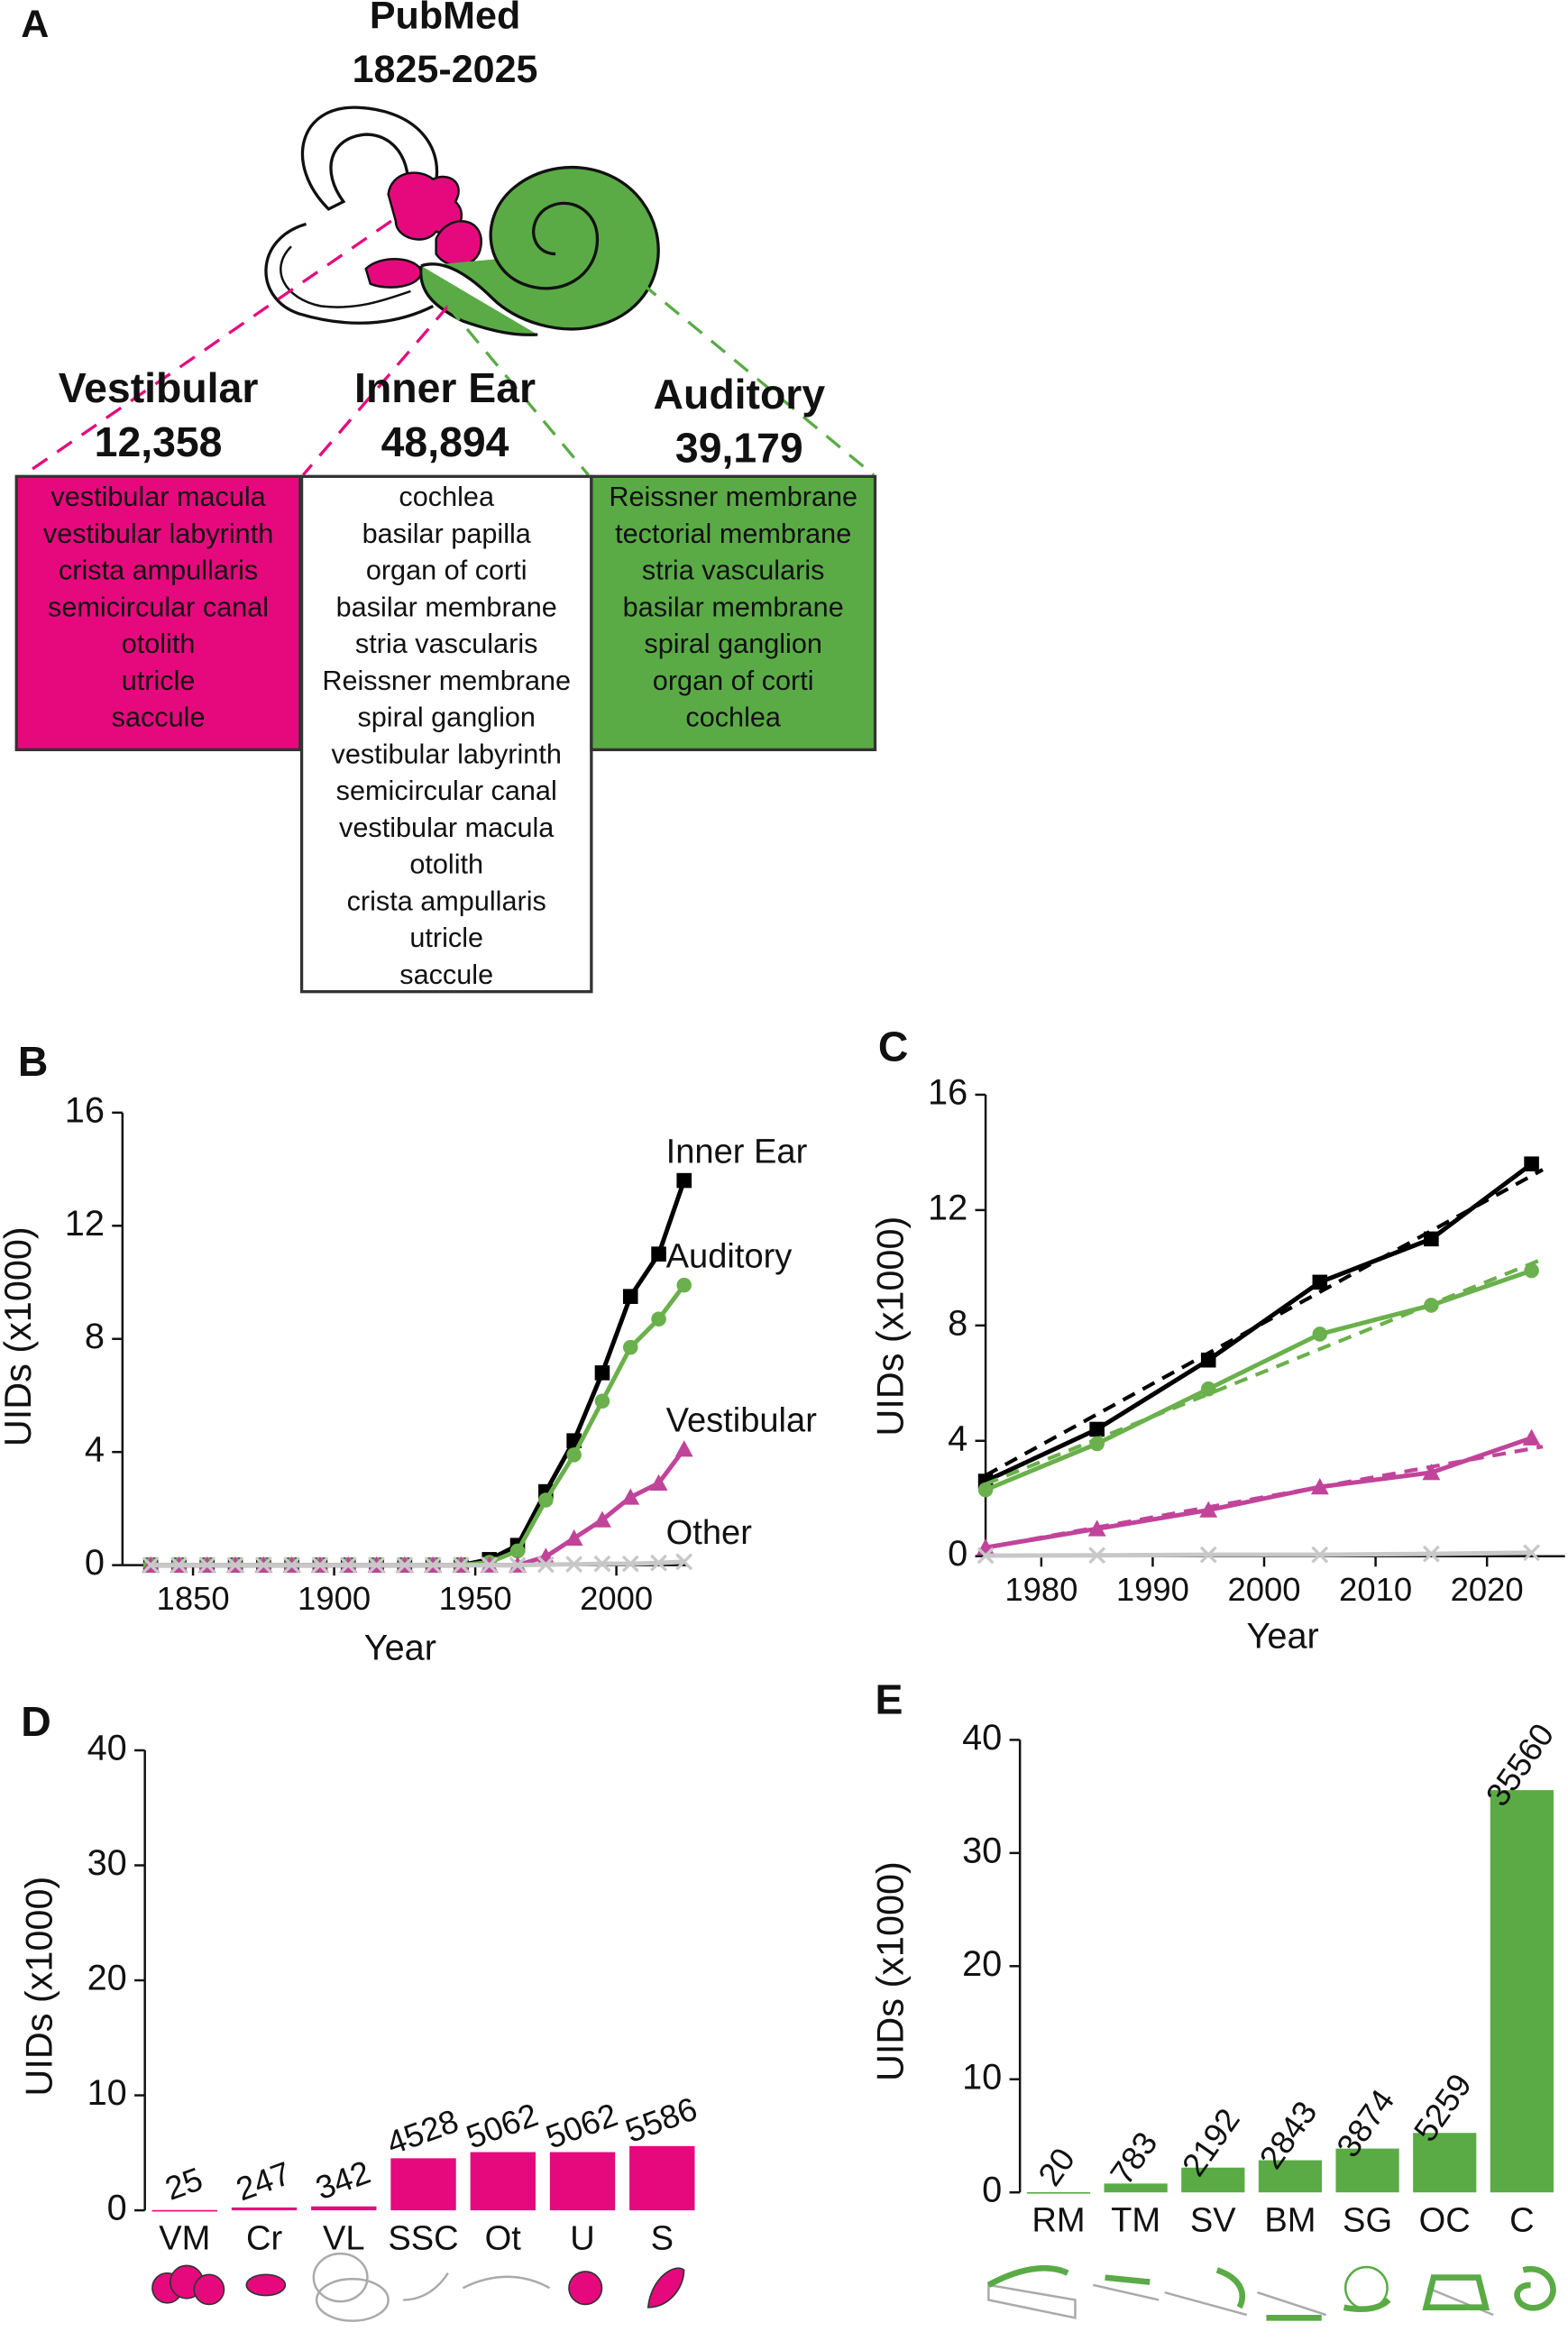 This screenshot has height=2341, width=1568. What do you see at coordinates (446, 974) in the screenshot?
I see `term: saccule` at bounding box center [446, 974].